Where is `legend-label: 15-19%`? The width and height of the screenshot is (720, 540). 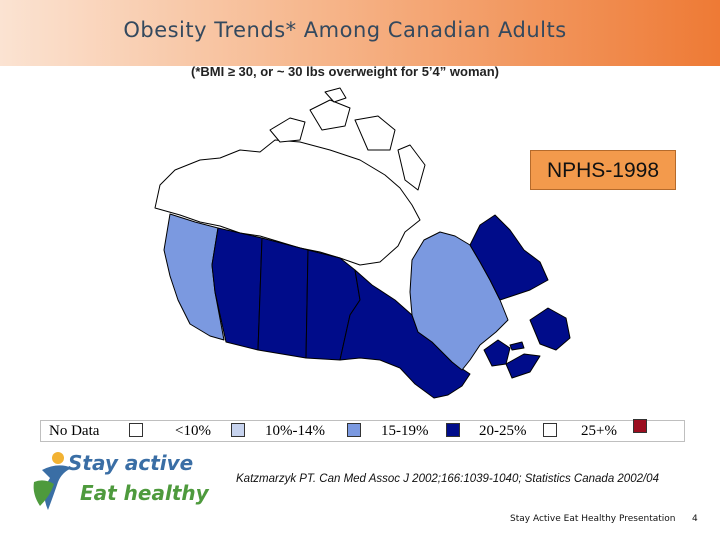
legend-label: 15-19% is located at coordinates (405, 431).